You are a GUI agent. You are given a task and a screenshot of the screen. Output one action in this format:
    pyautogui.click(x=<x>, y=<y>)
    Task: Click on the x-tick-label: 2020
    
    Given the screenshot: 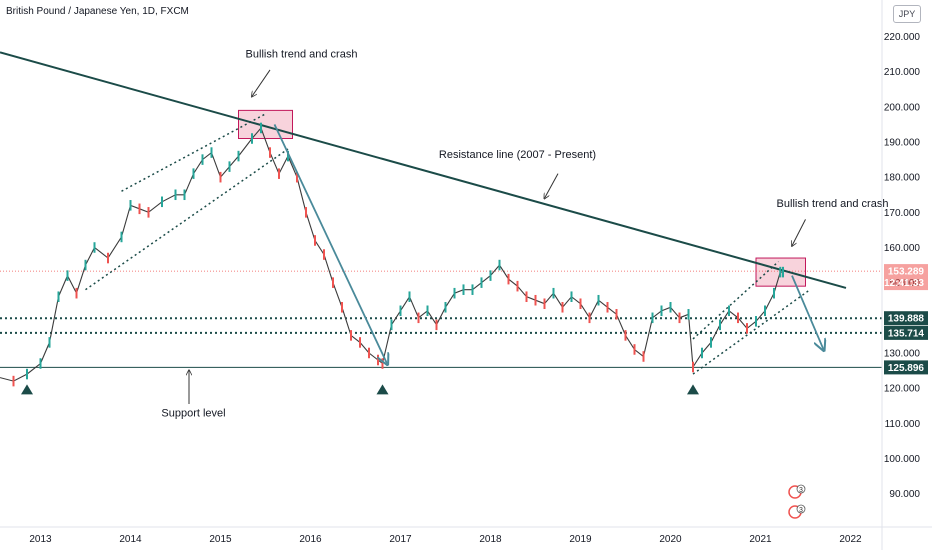 What is the action you would take?
    pyautogui.click(x=670, y=539)
    